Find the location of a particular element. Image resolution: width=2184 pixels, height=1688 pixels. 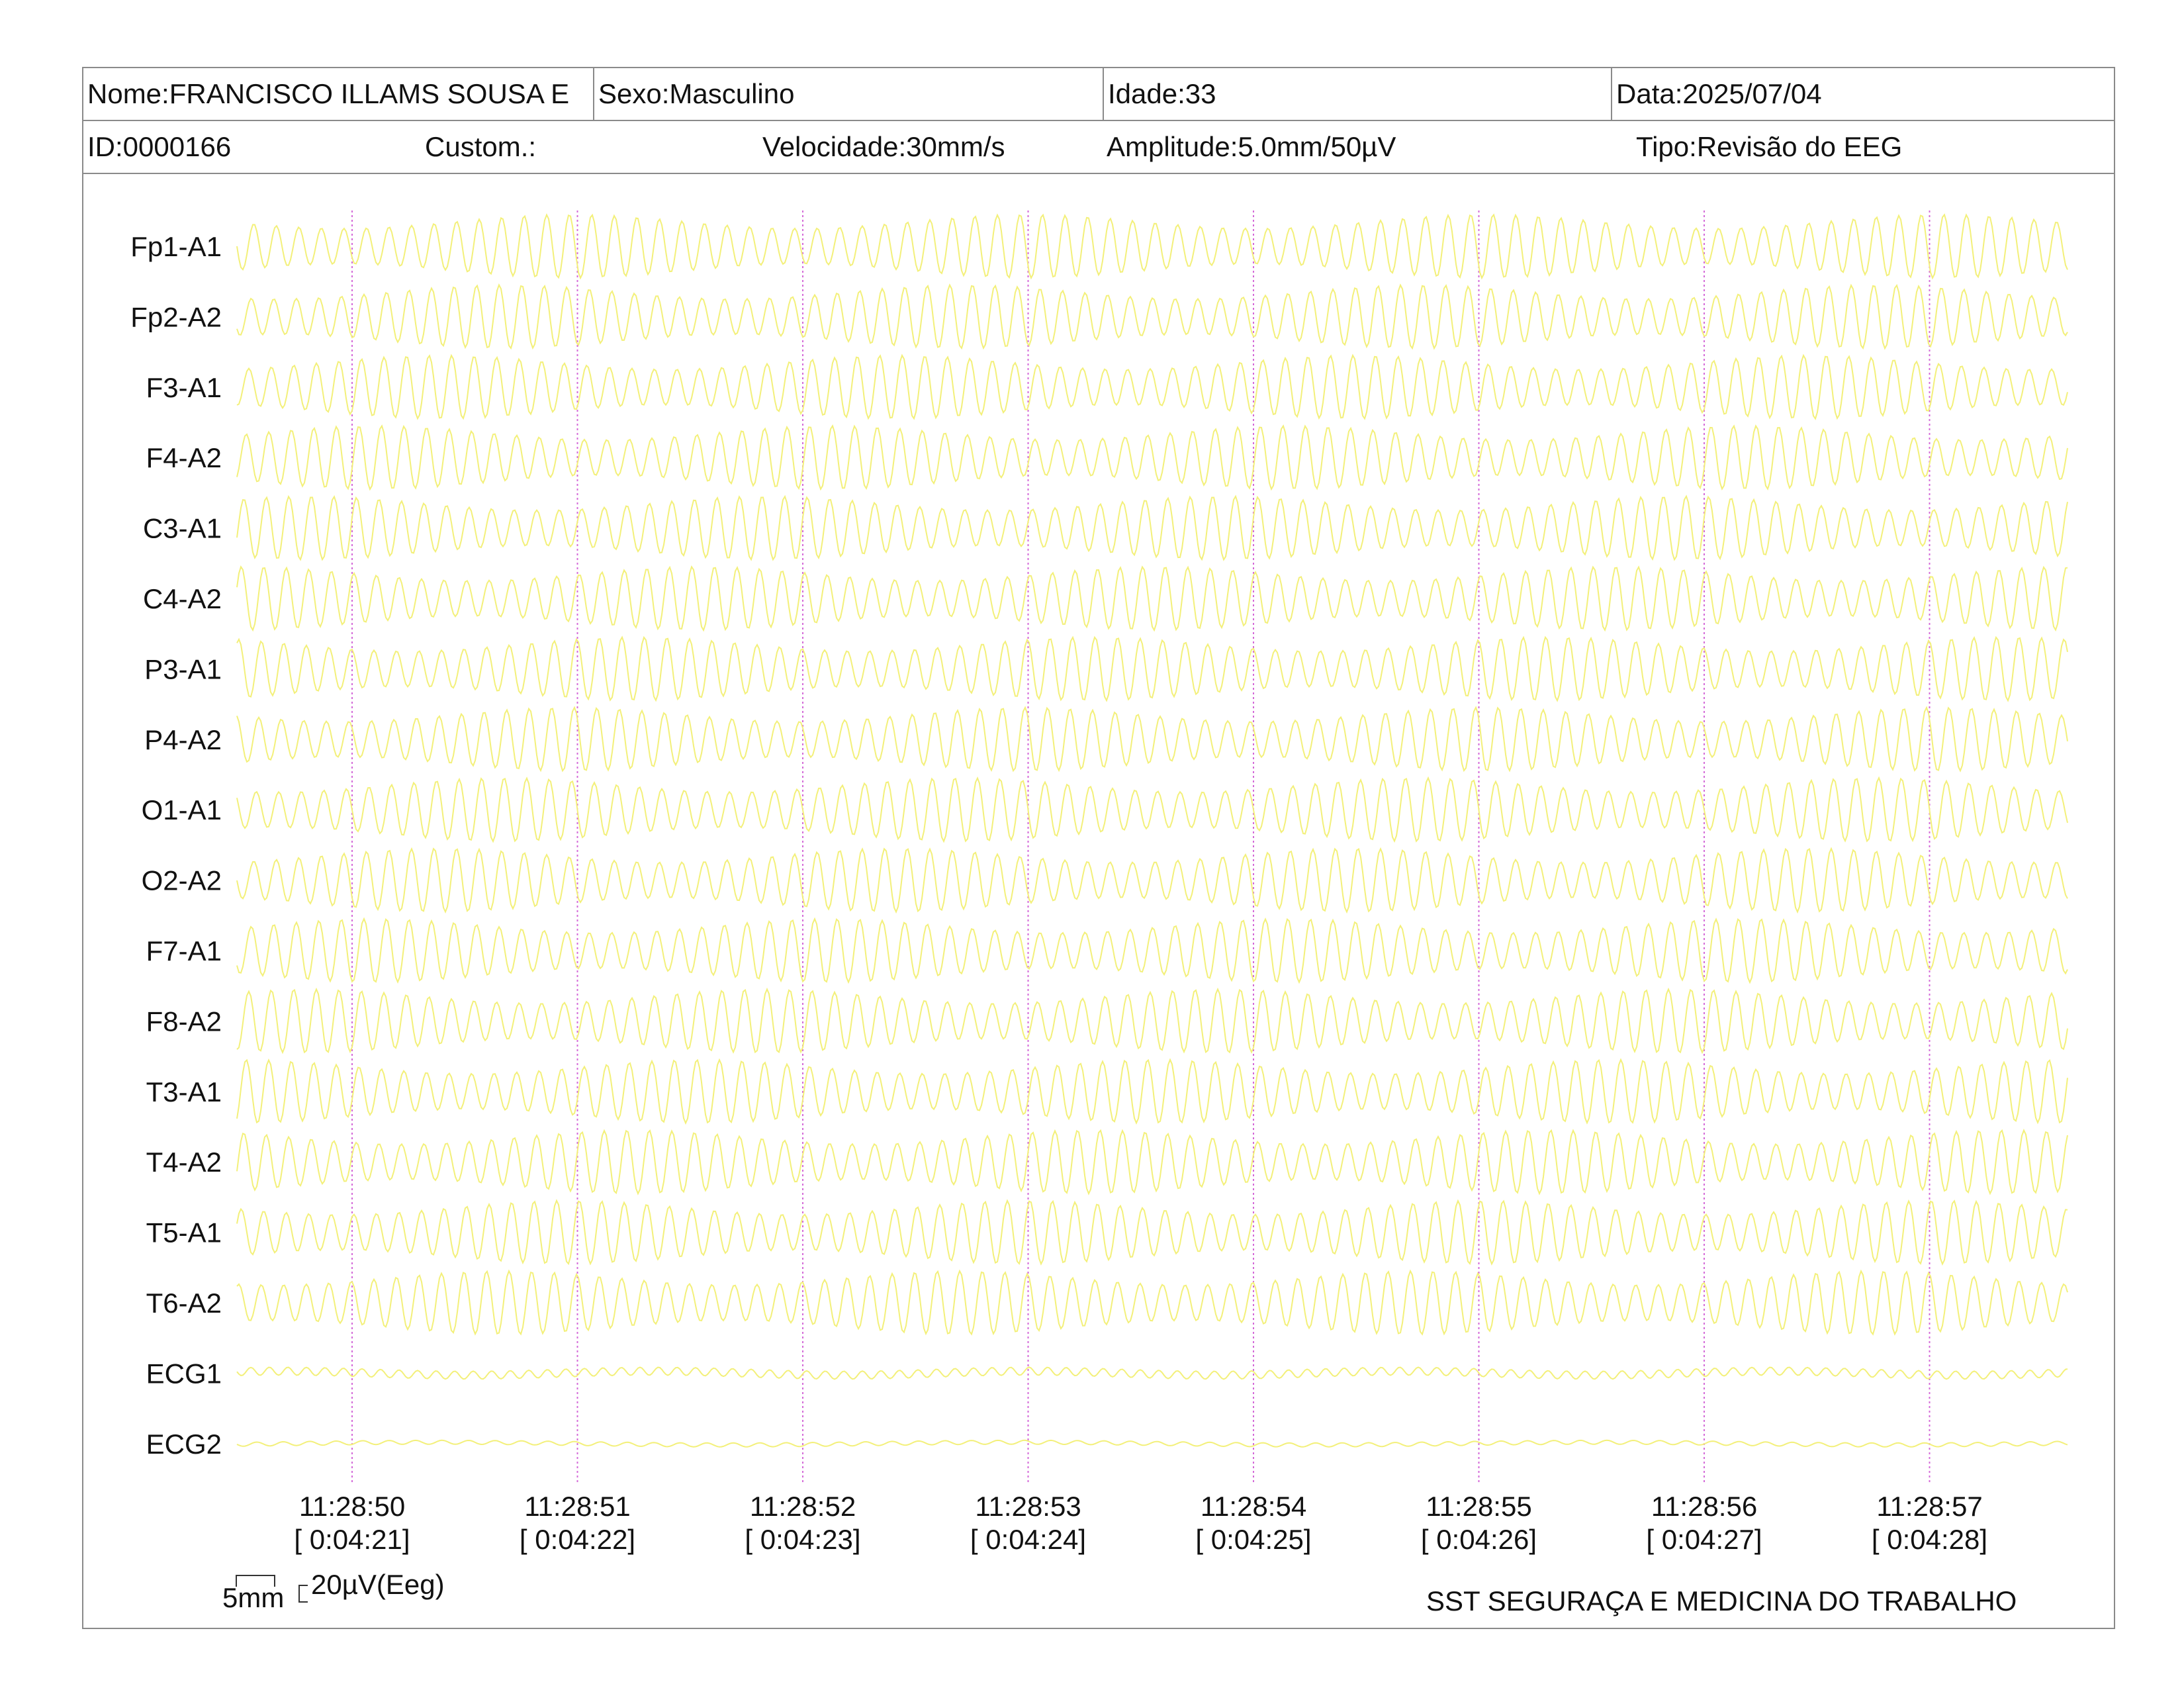

channel-label: Fp1-A1 is located at coordinates (176, 246).